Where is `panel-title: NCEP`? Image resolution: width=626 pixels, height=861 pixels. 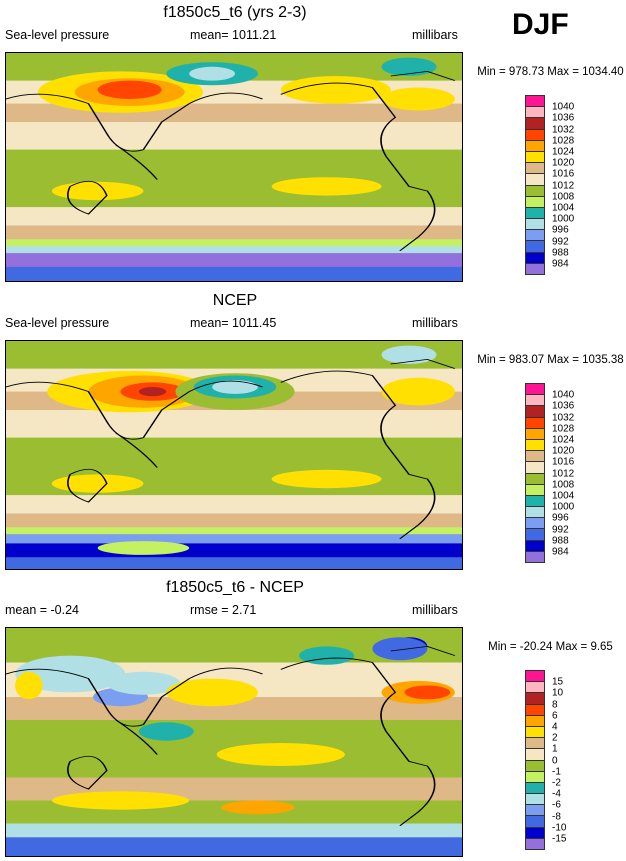
panel-title: NCEP is located at coordinates (235, 300).